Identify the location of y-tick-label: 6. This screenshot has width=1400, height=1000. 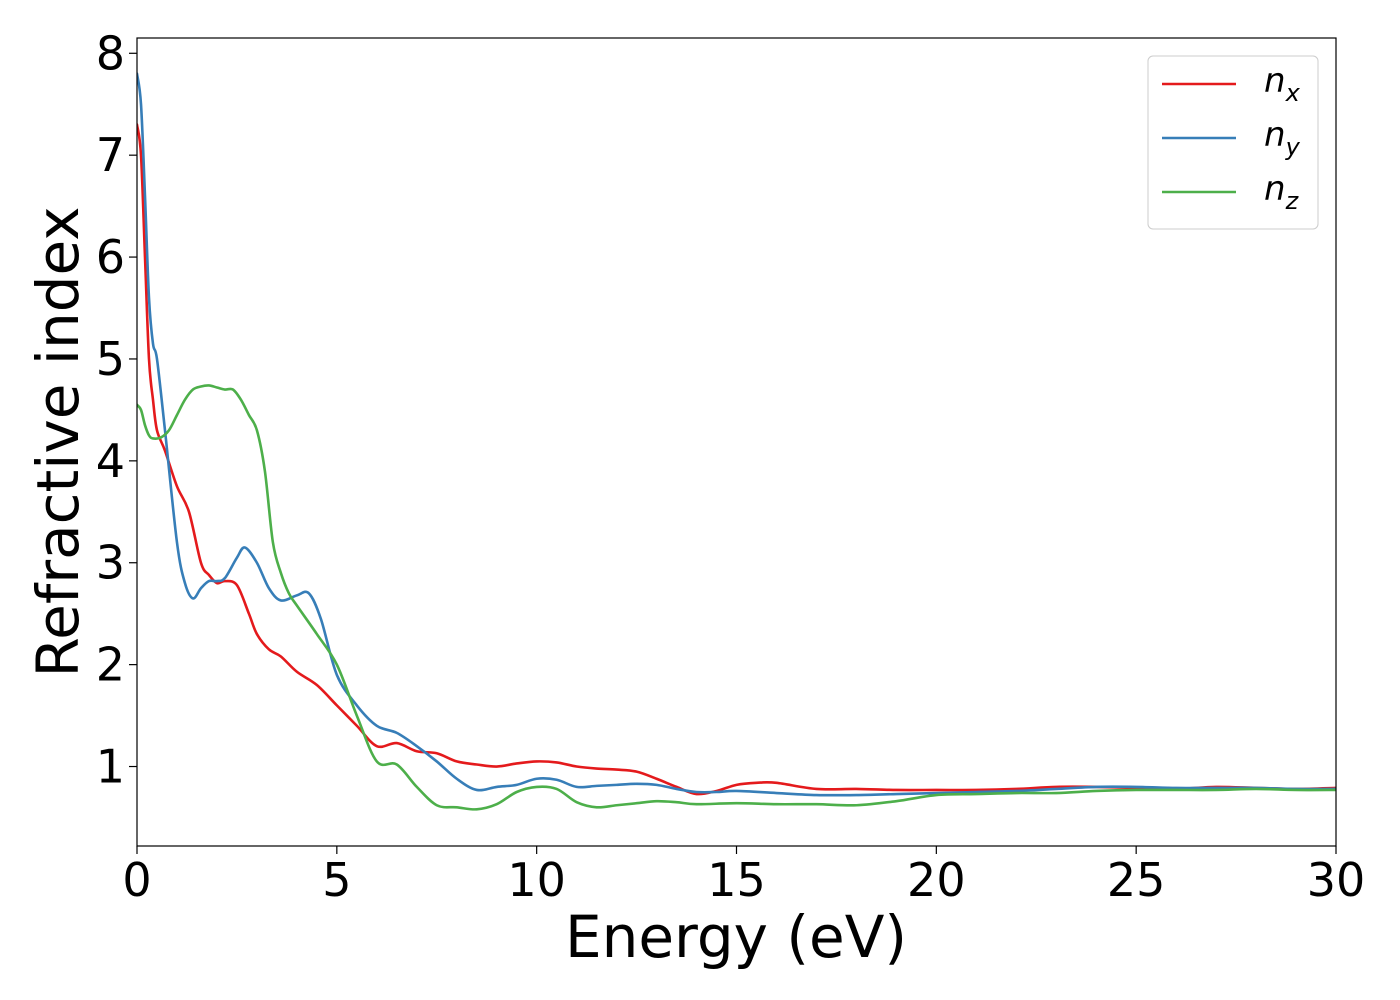
(110, 257).